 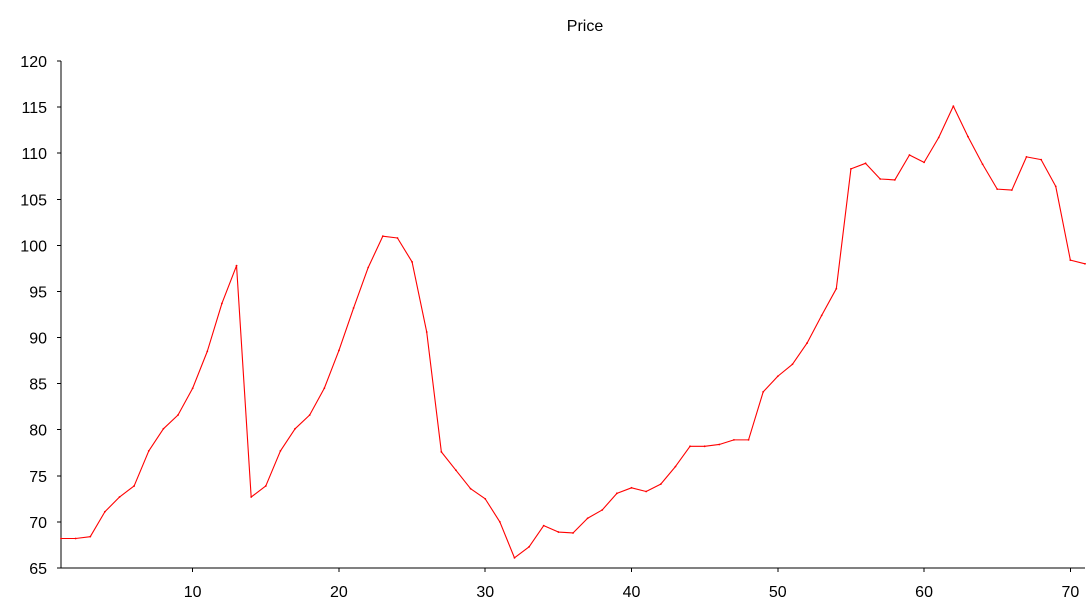 I want to click on chart-title: Price, so click(x=585, y=26).